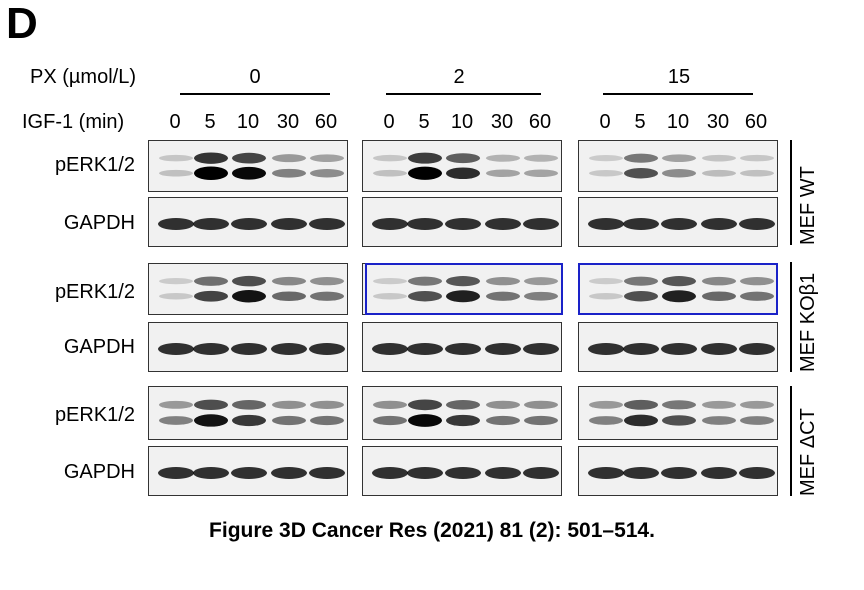 The image size is (864, 590). What do you see at coordinates (94, 165) in the screenshot?
I see `row-label-perk-wt: pERK1/2` at bounding box center [94, 165].